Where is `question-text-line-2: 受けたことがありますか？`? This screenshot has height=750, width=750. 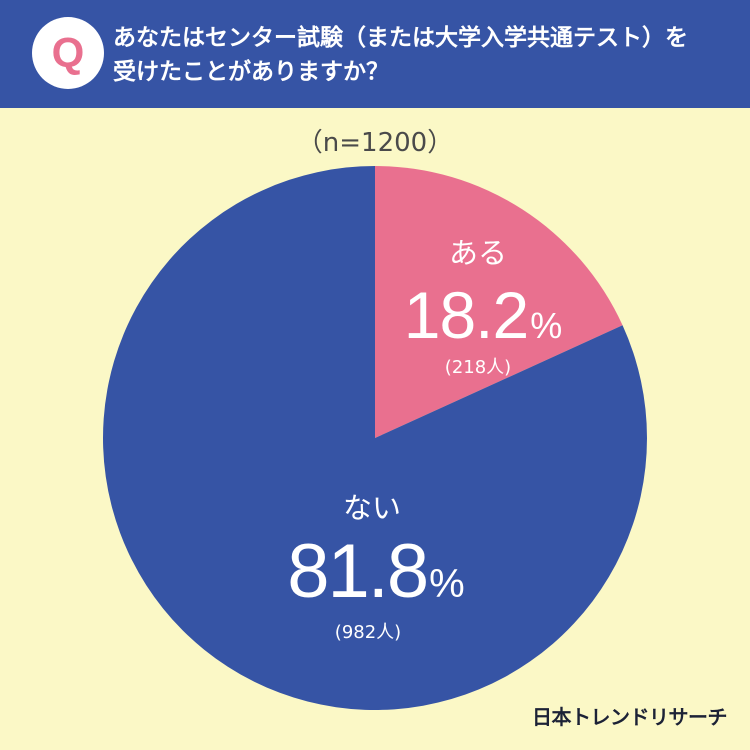
question-text-line-2: 受けたことがありますか？ is located at coordinates (251, 72).